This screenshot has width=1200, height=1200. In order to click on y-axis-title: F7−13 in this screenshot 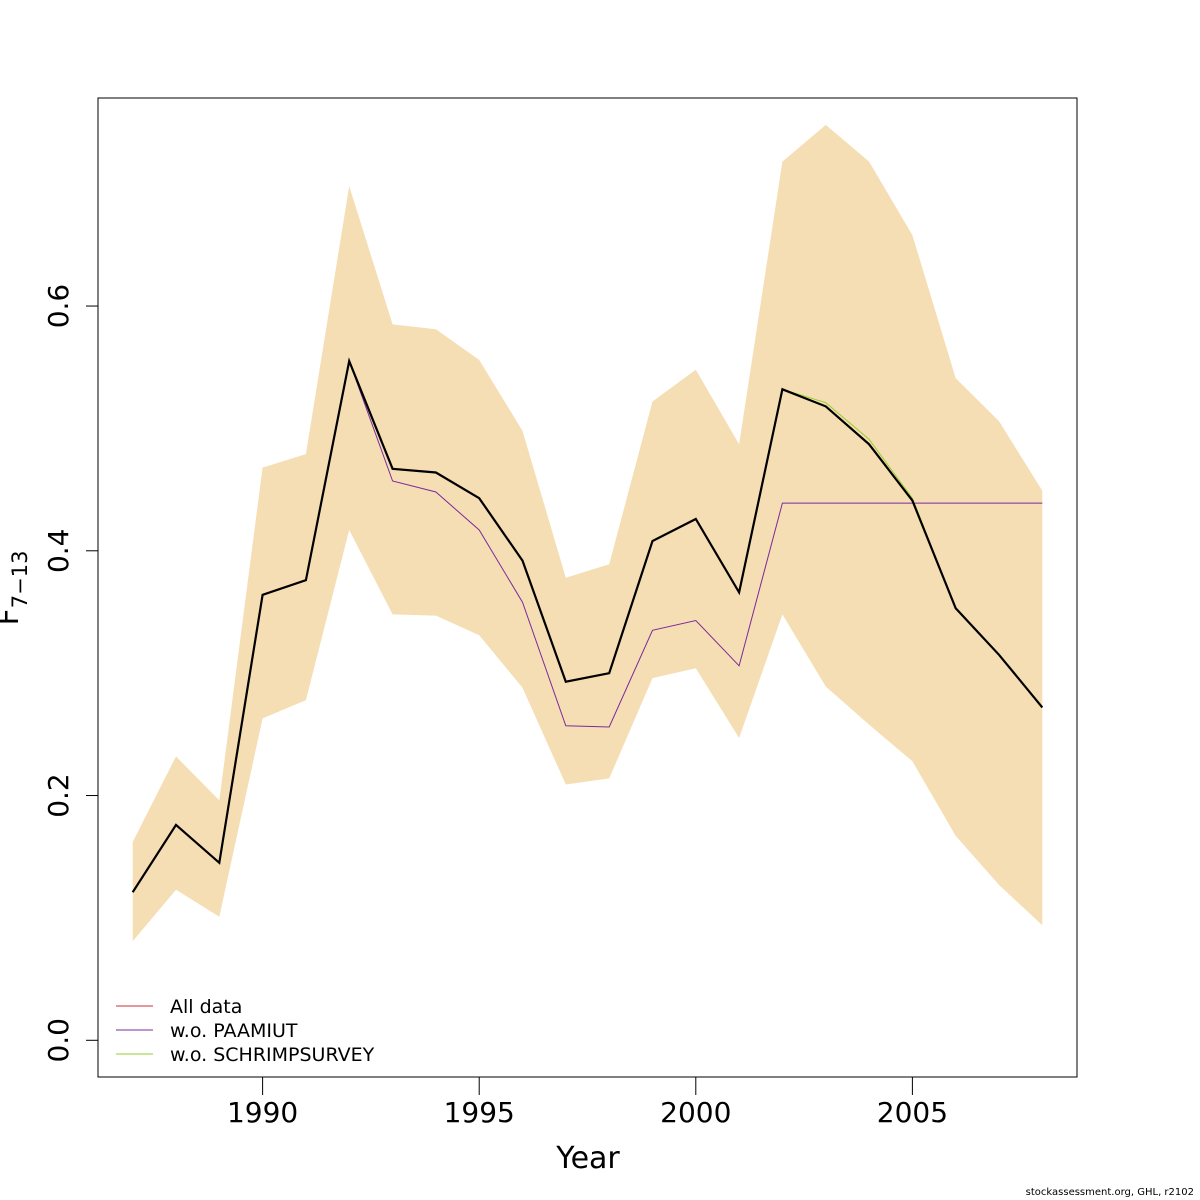, I will do `click(16, 588)`.